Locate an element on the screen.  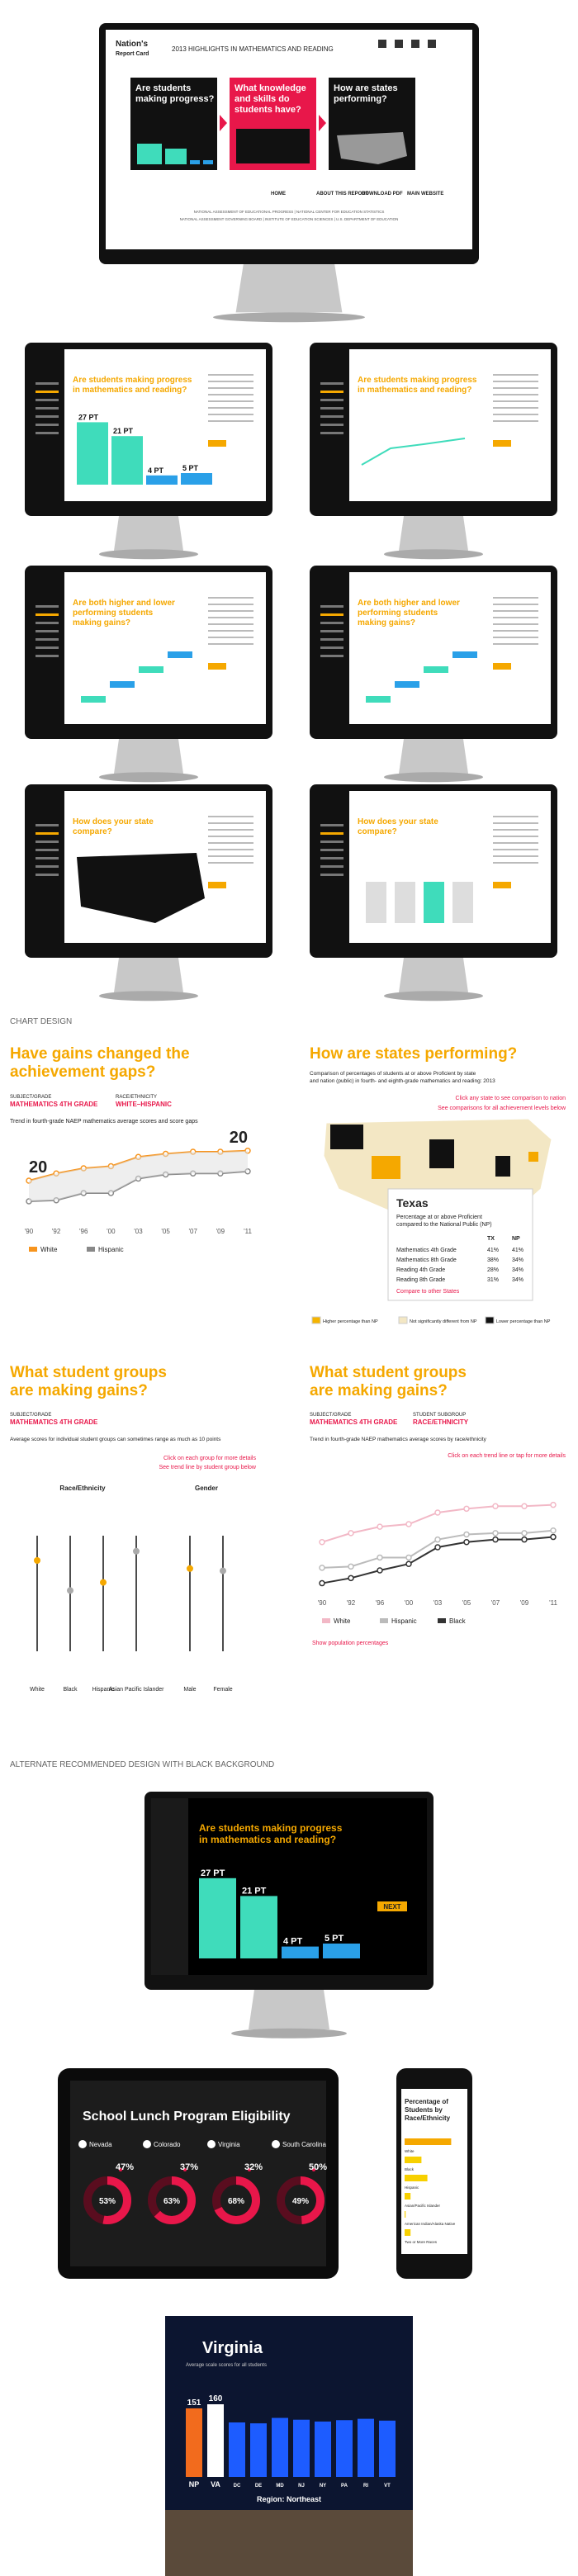
phone-screen is located at coordinates (434, 2171).